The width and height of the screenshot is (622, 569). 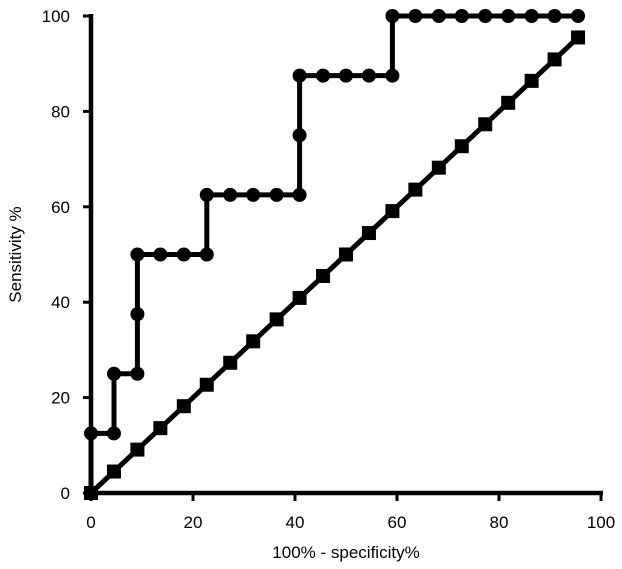 What do you see at coordinates (15, 254) in the screenshot?
I see `y-axis-title: Sensitivity %` at bounding box center [15, 254].